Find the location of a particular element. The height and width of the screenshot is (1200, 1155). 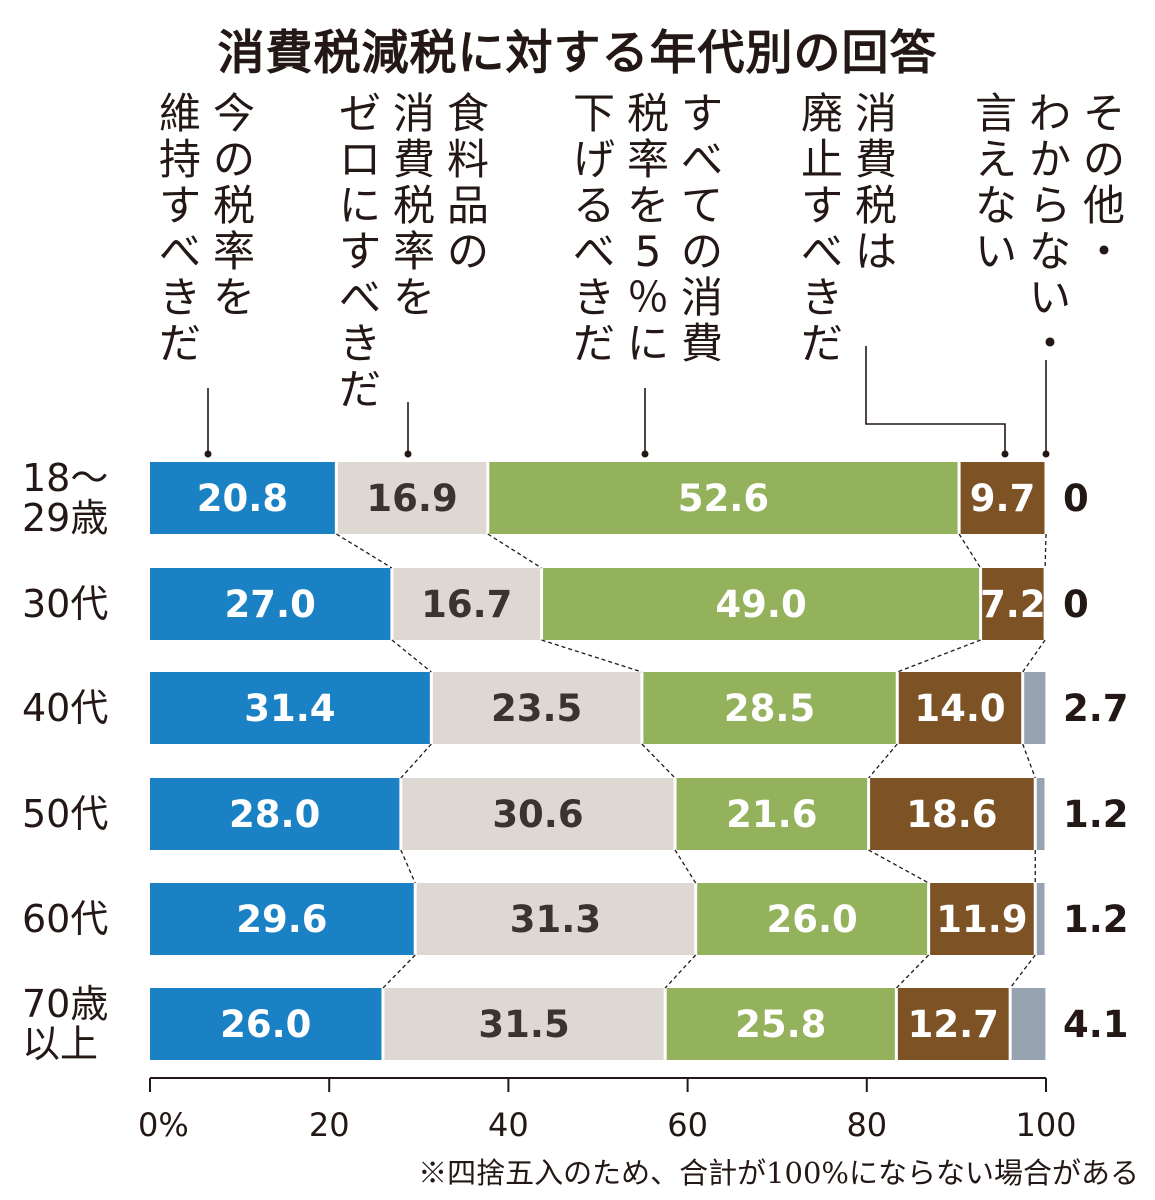

age-label: 70歳 is located at coordinates (65, 1004).